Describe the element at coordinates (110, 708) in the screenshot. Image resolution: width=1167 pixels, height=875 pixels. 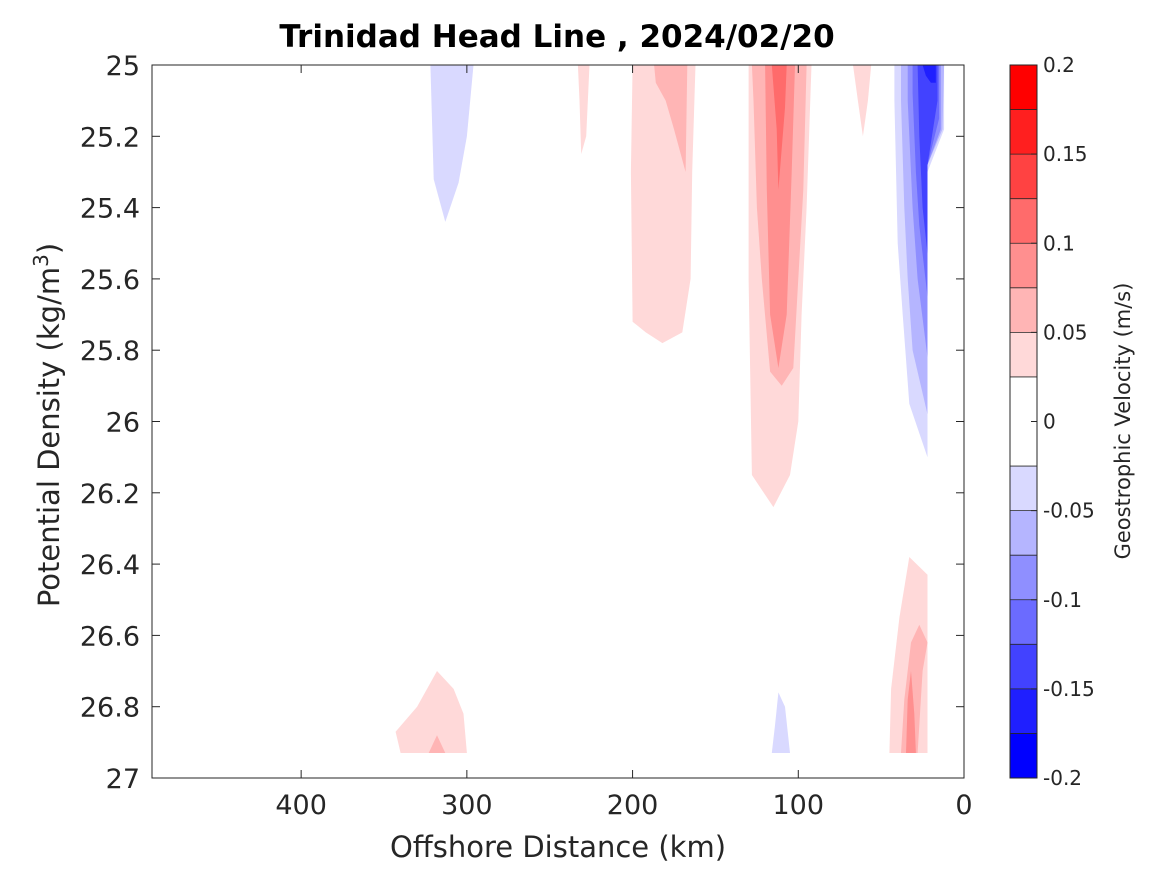
I see `y-tick-label: 26.8` at that location.